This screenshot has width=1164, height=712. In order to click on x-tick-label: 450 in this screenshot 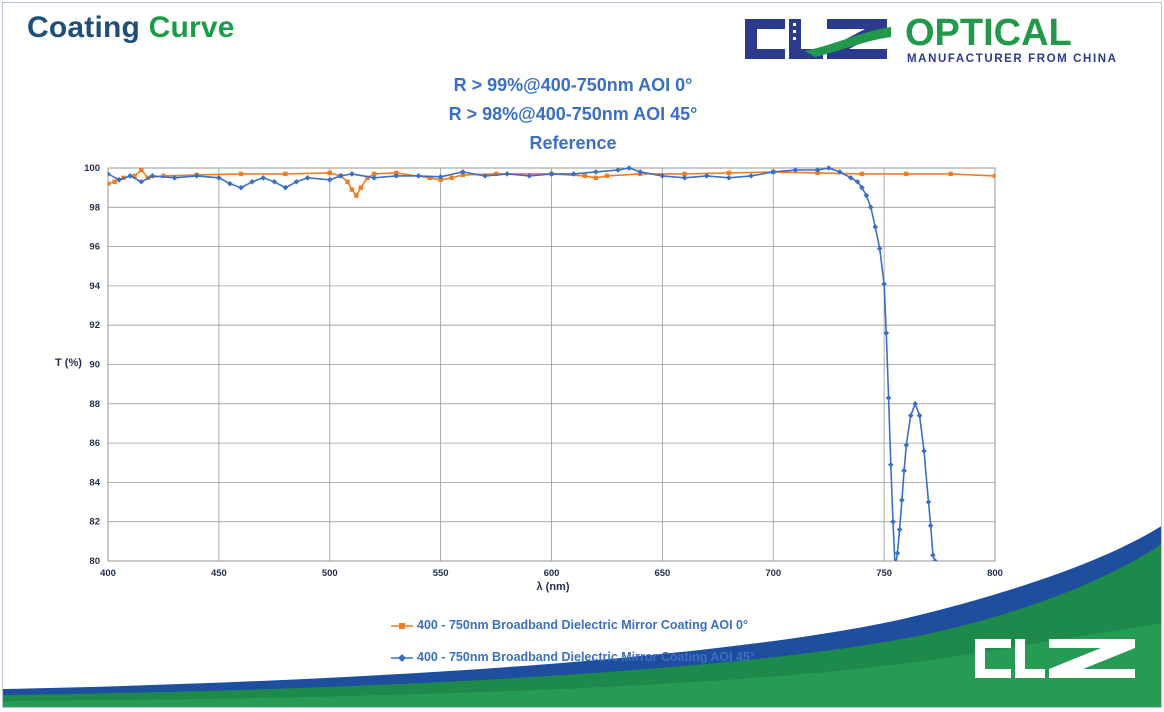, I will do `click(219, 573)`.